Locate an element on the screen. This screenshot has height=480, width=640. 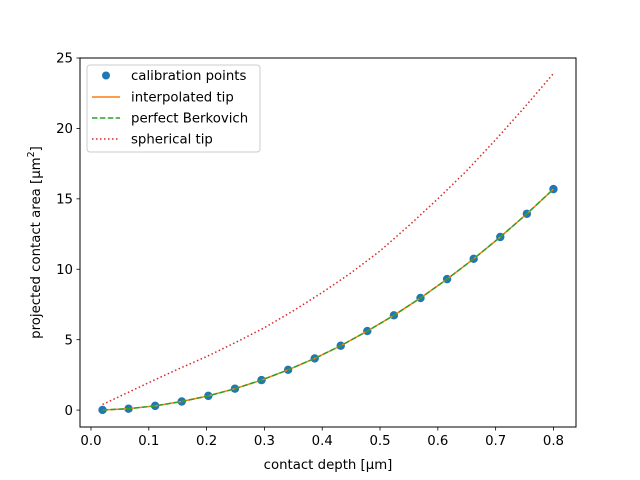
legend-marker-calibration-points is located at coordinates (106, 75).